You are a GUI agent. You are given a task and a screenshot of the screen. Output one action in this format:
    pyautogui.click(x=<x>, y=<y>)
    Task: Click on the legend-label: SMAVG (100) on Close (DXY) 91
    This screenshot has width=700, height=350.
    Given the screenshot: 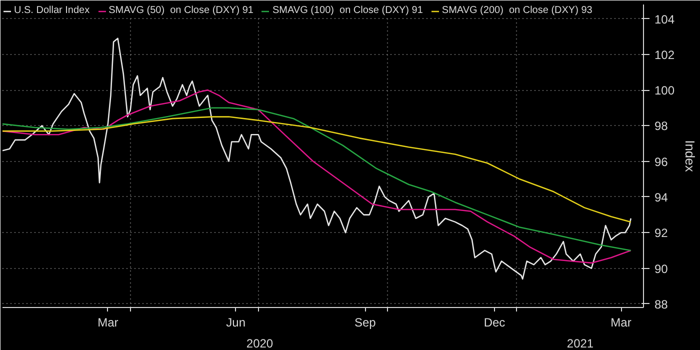 What is the action you would take?
    pyautogui.click(x=347, y=10)
    